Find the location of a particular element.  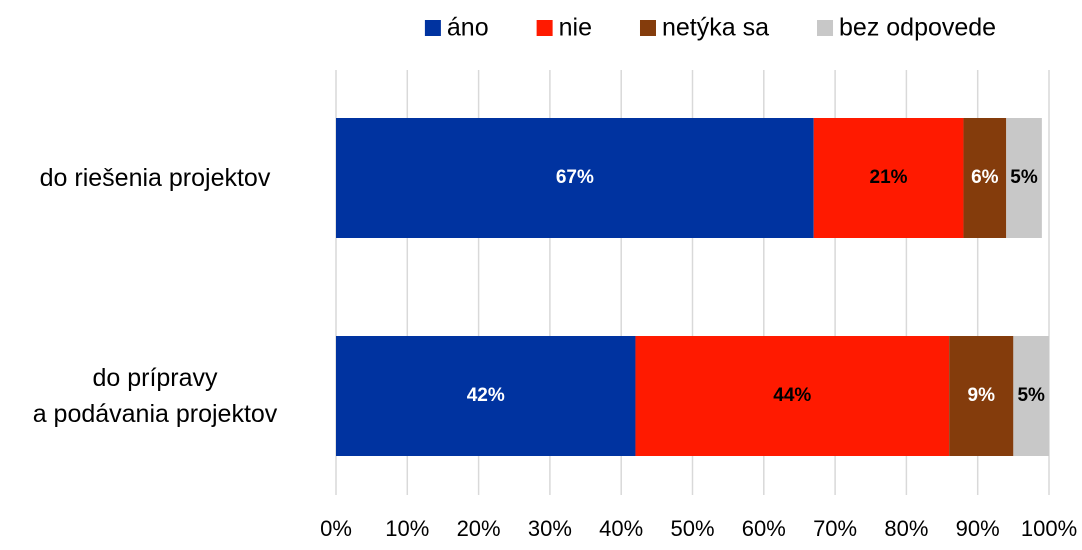

x-tick-label: 70% is located at coordinates (835, 528).